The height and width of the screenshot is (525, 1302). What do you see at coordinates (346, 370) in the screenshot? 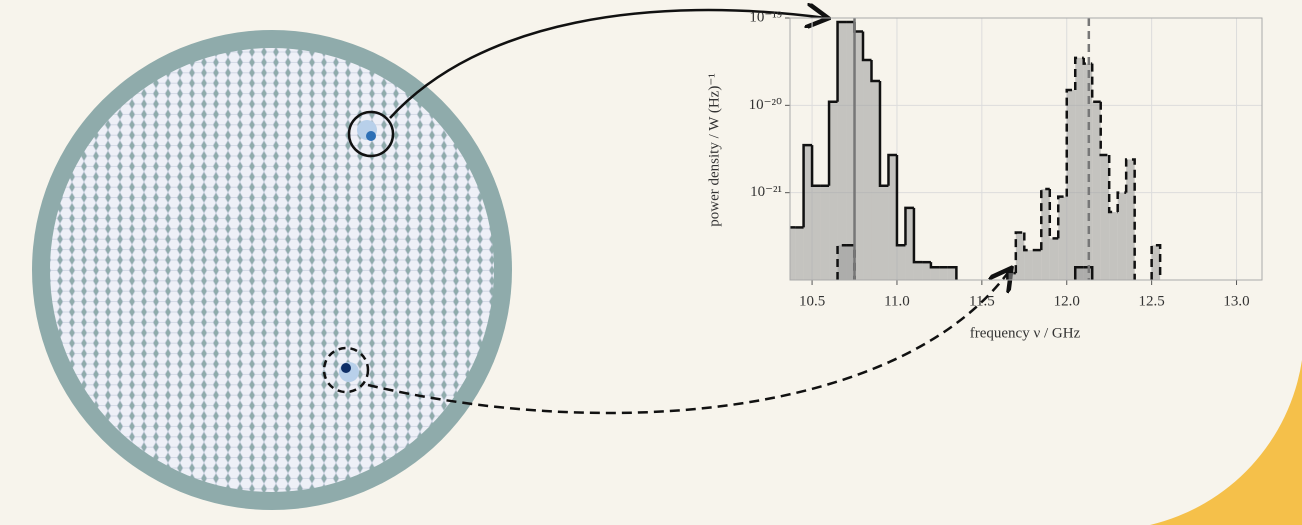
I see `marker-dashed` at bounding box center [346, 370].